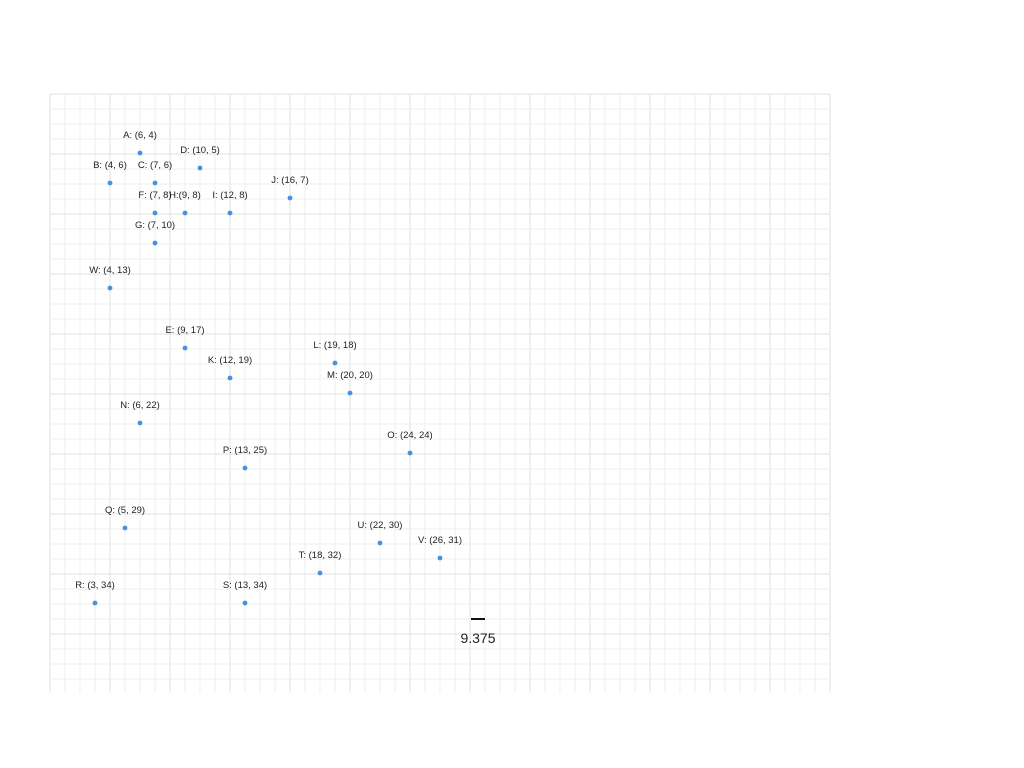 This screenshot has width=1024, height=768. I want to click on point-label: H:(9, 8), so click(185, 195).